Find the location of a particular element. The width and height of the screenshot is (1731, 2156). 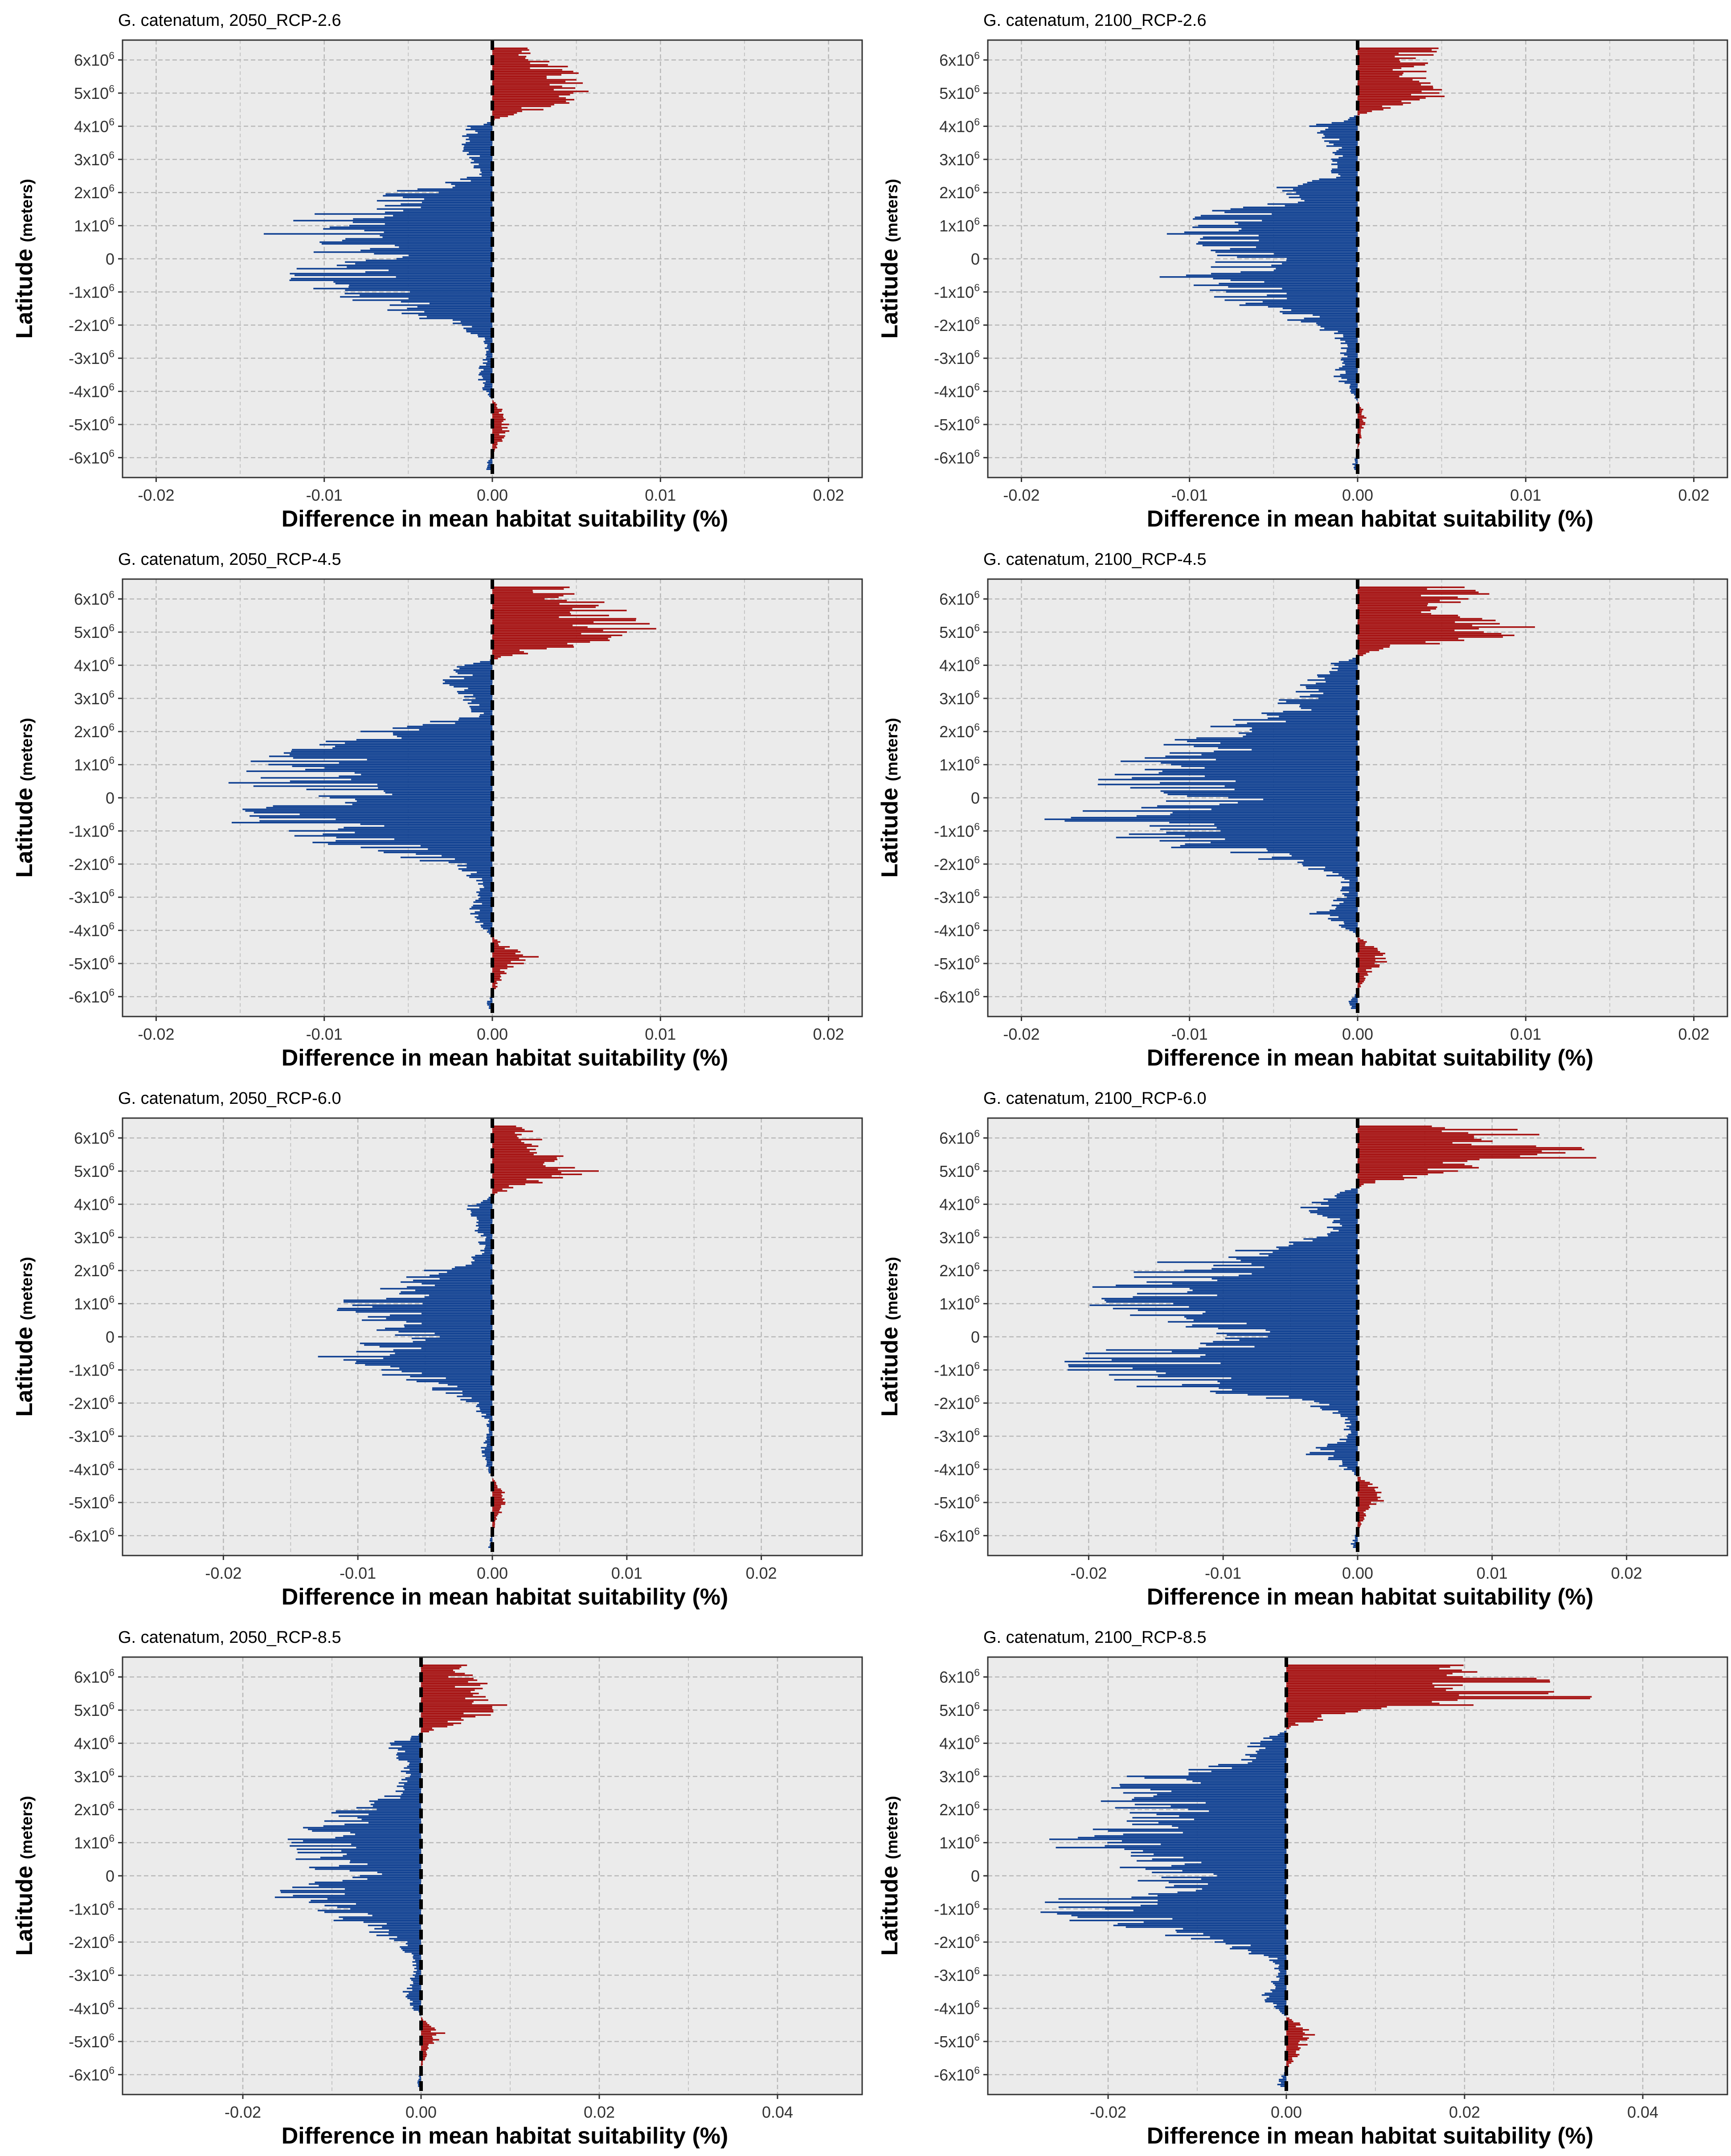

y-tick-label: 3x10⁶ is located at coordinates (94, 159).